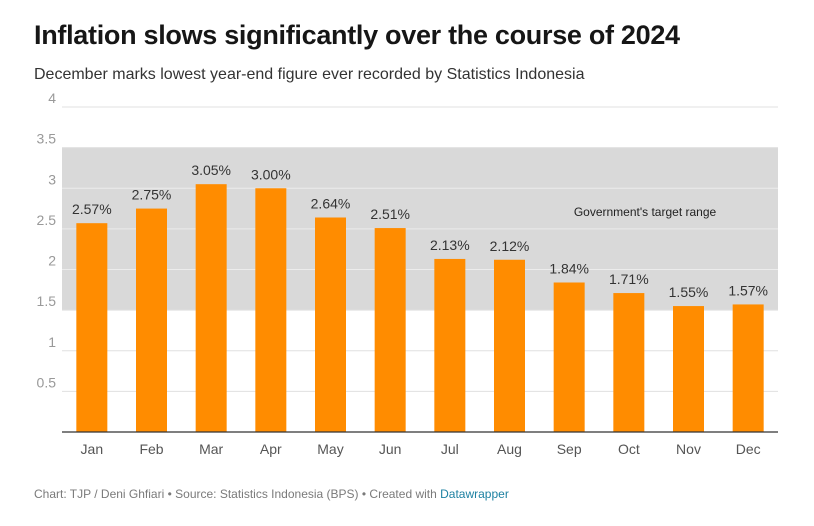 Image resolution: width=814 pixels, height=526 pixels. I want to click on bar-value-label: 2.51%, so click(390, 214).